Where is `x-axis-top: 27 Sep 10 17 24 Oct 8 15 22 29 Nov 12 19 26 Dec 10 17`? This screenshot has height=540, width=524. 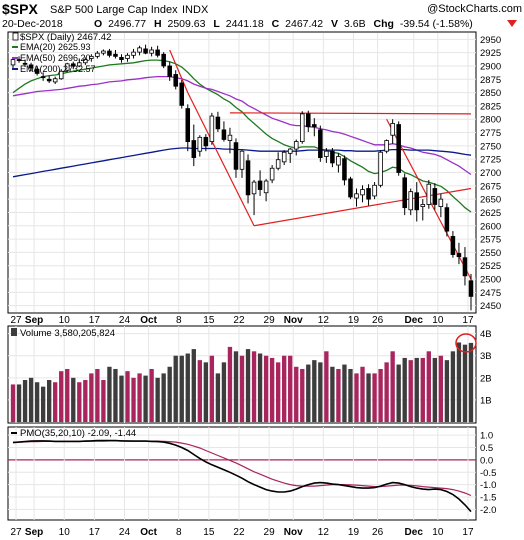 x-axis-top: 27 Sep 10 17 24 Oct 8 15 22 29 Nov 12 19 26 Dec 10 17 is located at coordinates (242, 320).